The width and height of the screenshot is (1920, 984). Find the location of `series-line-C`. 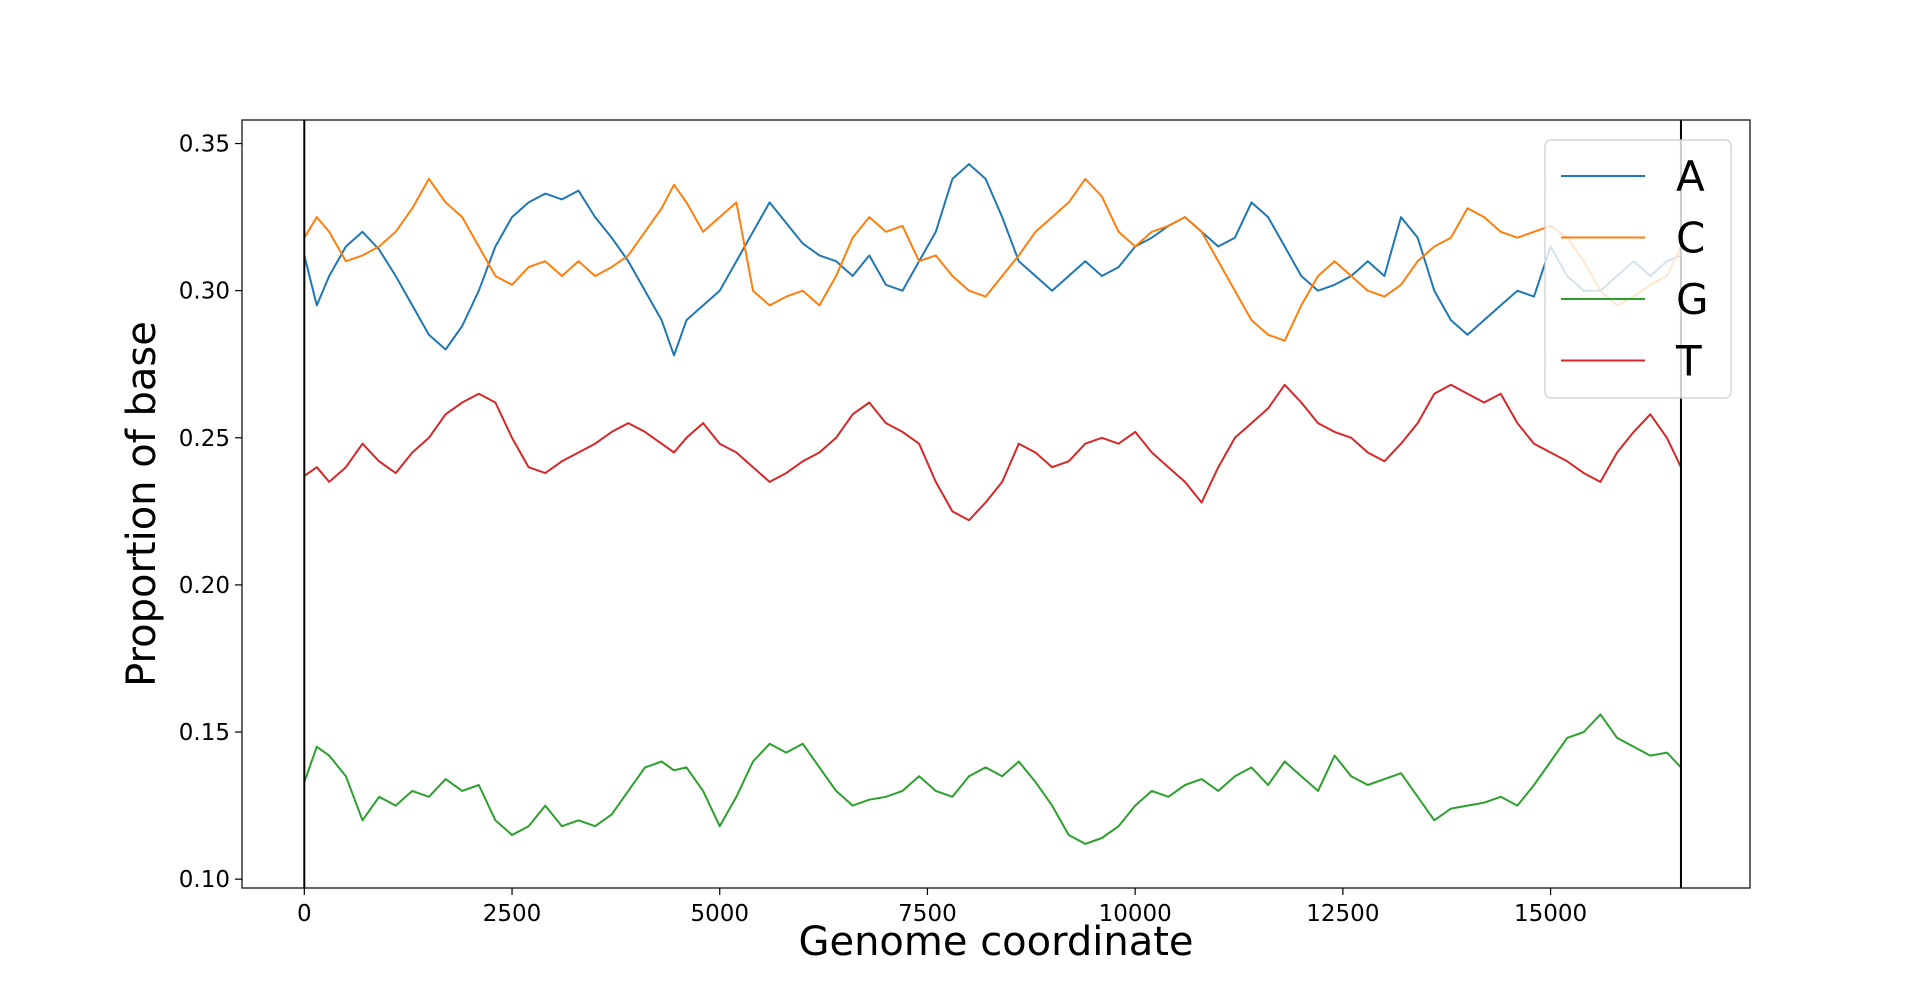

series-line-C is located at coordinates (992, 259).